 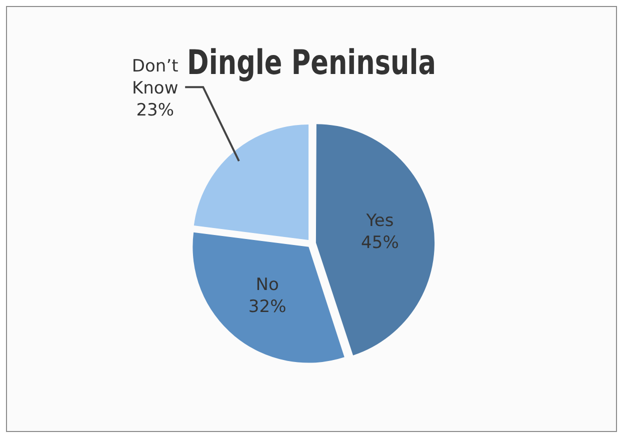 What do you see at coordinates (311, 64) in the screenshot?
I see `chart-title: Dingle Peninsula` at bounding box center [311, 64].